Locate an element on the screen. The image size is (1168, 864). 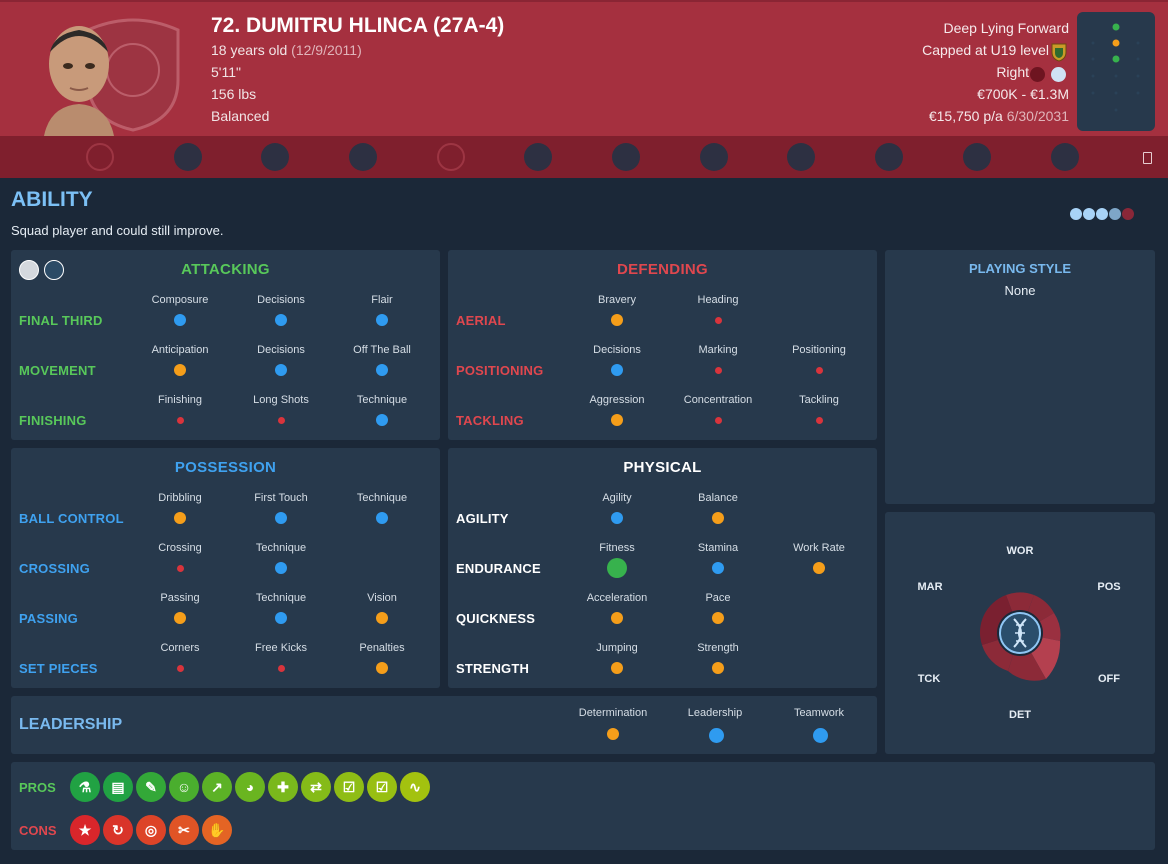
attribute-name: Composure is located at coordinates (180, 300).